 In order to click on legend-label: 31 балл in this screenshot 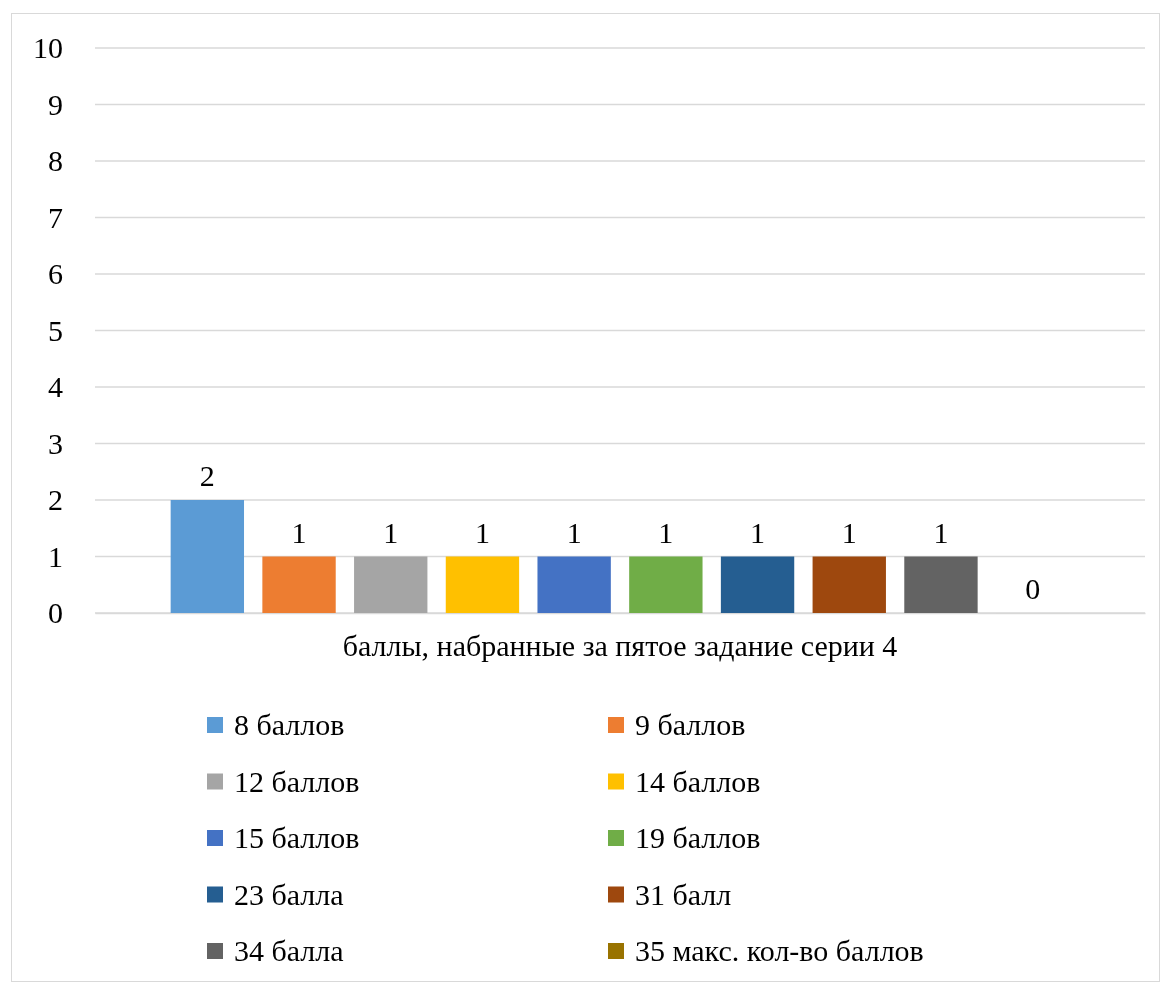, I will do `click(683, 894)`.